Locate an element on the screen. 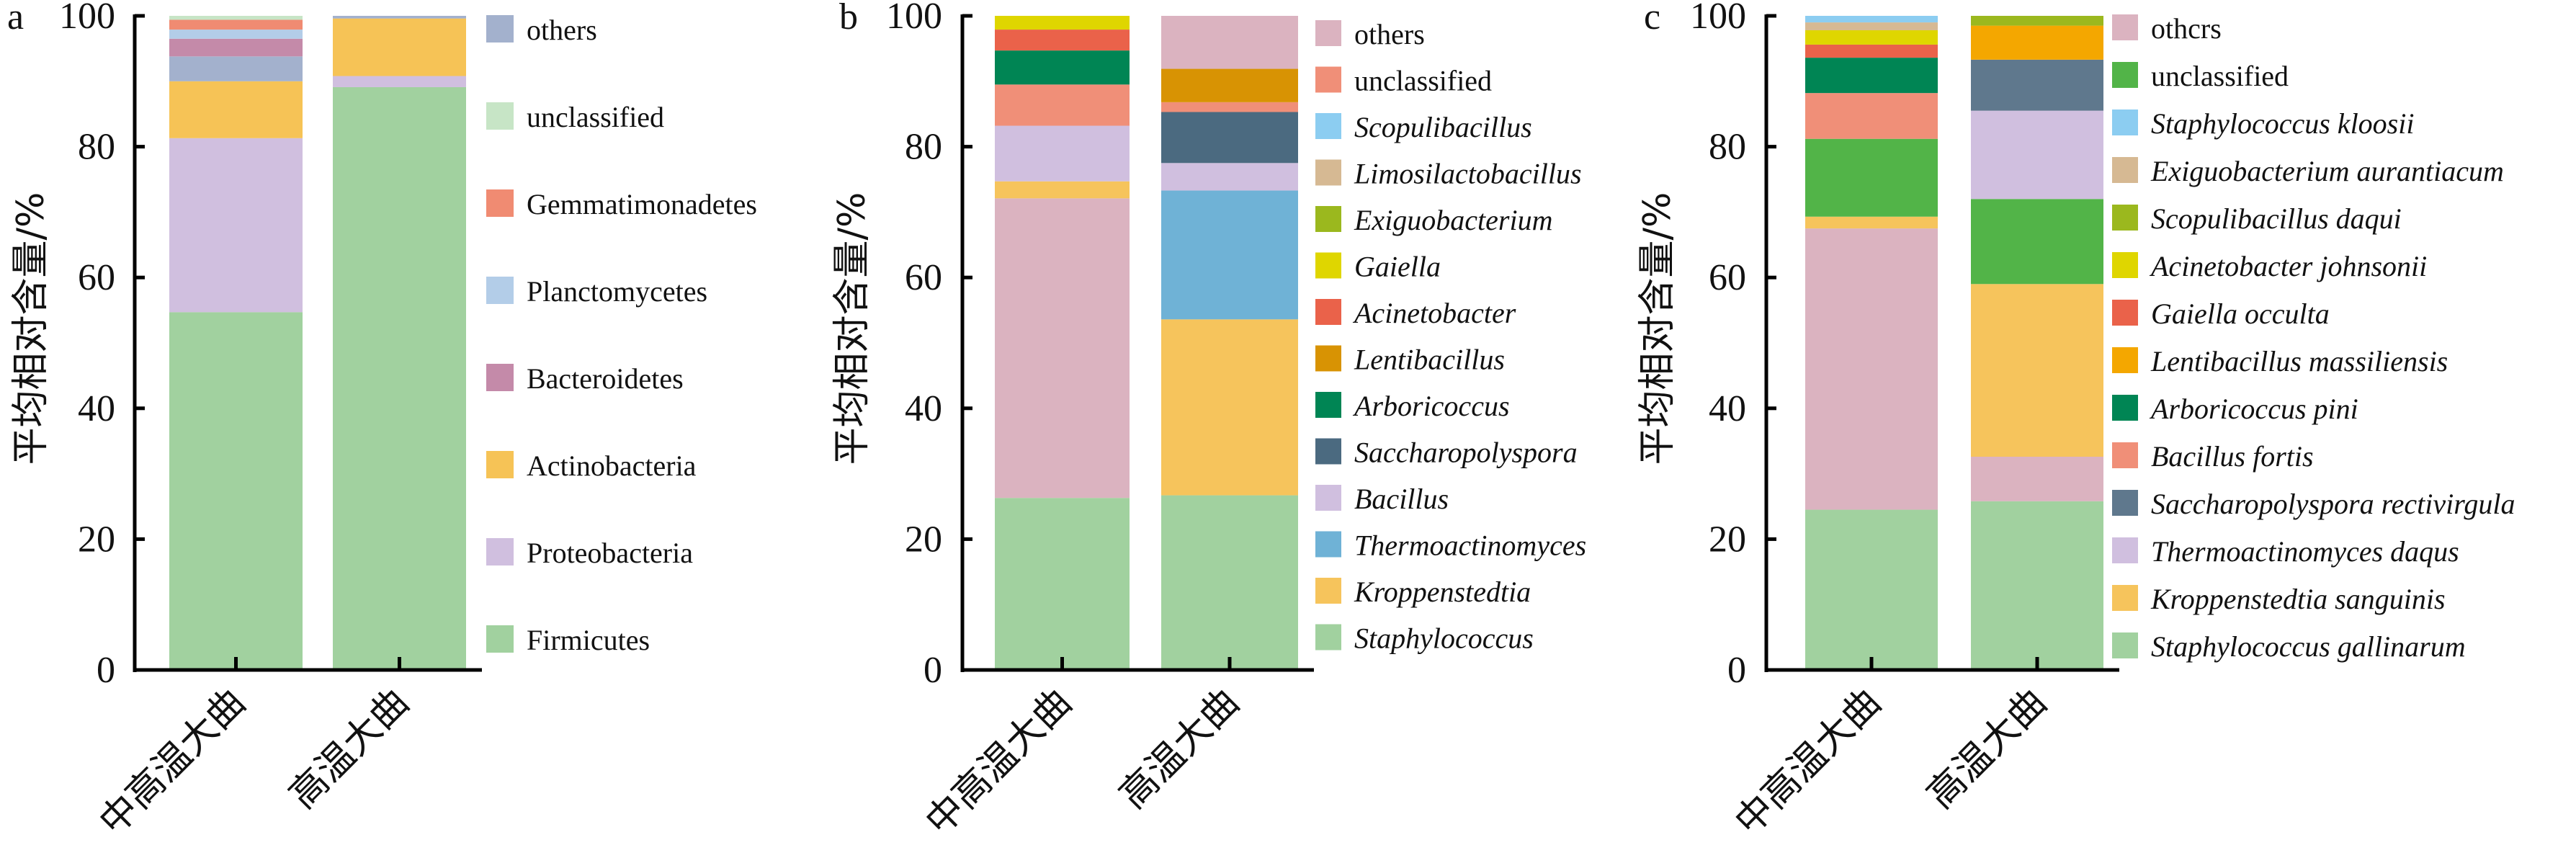 This screenshot has height=845, width=2576. legend-label: Kroppenstedtia is located at coordinates (1442, 592).